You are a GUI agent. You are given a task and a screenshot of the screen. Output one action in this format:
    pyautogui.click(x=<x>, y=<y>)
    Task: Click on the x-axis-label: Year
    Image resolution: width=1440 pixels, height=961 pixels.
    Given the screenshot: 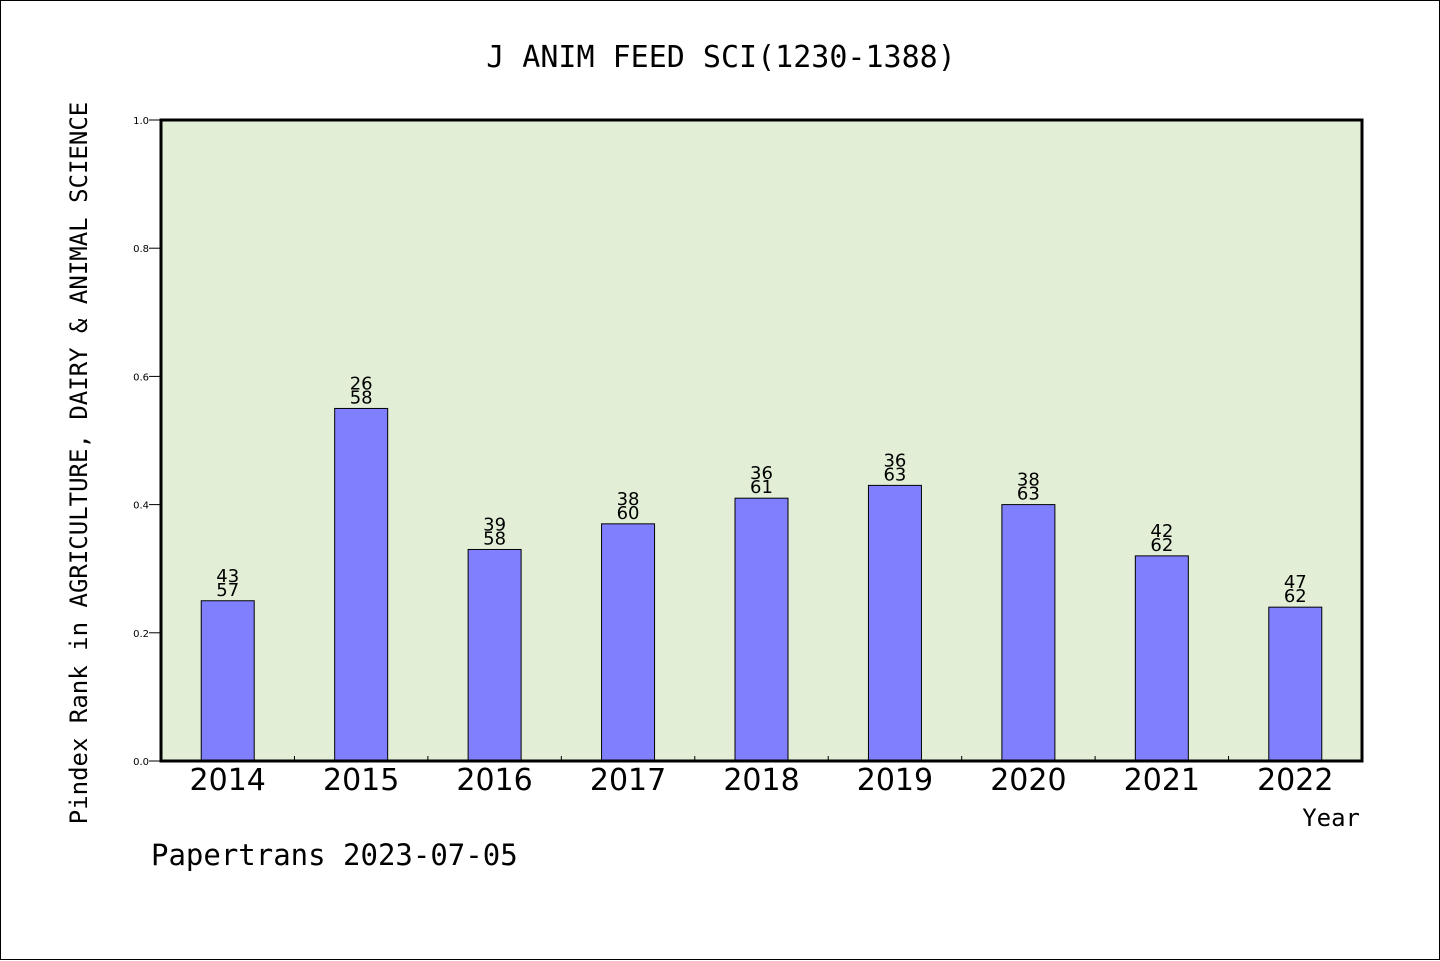 What is the action you would take?
    pyautogui.click(x=1331, y=818)
    